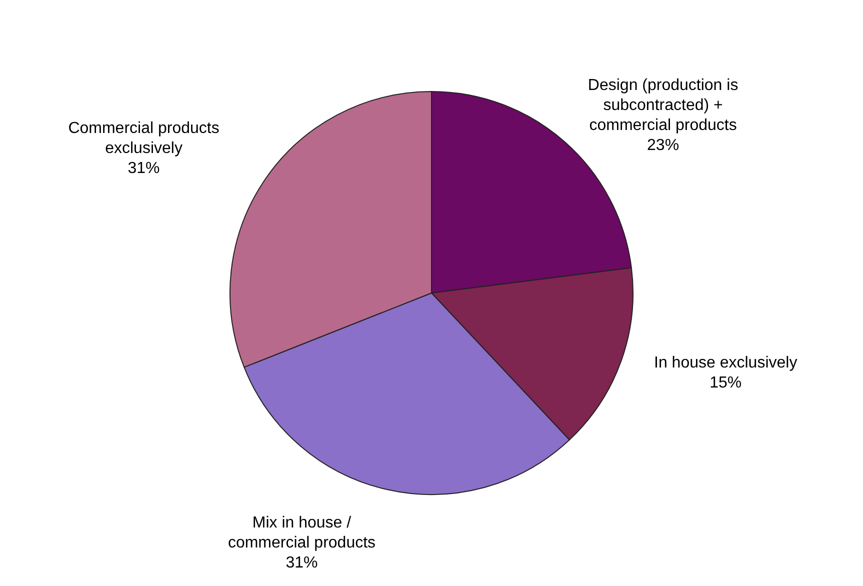 The image size is (863, 586). What do you see at coordinates (726, 363) in the screenshot?
I see `slice-label: In house exclusively` at bounding box center [726, 363].